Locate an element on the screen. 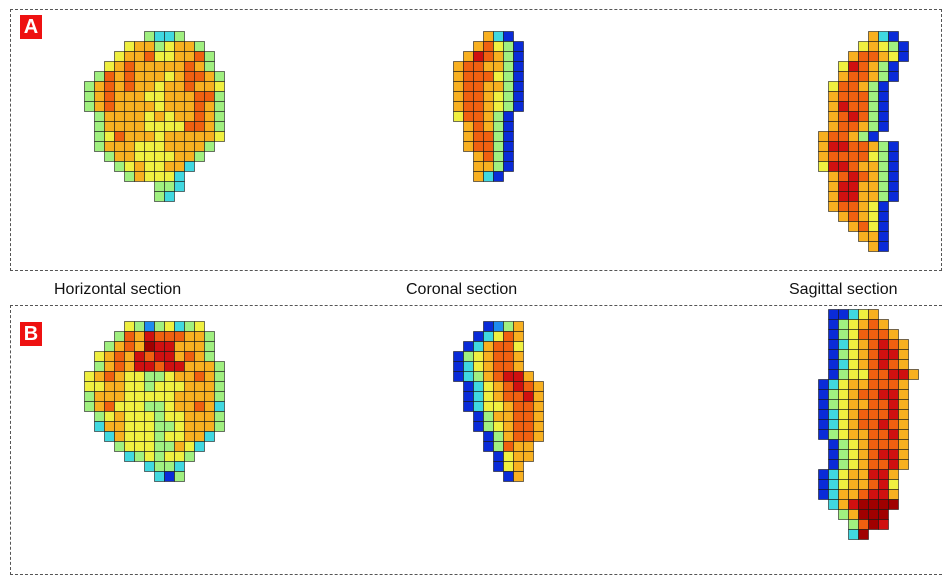 The image size is (944, 575). panel-a-label: A is located at coordinates (31, 27).